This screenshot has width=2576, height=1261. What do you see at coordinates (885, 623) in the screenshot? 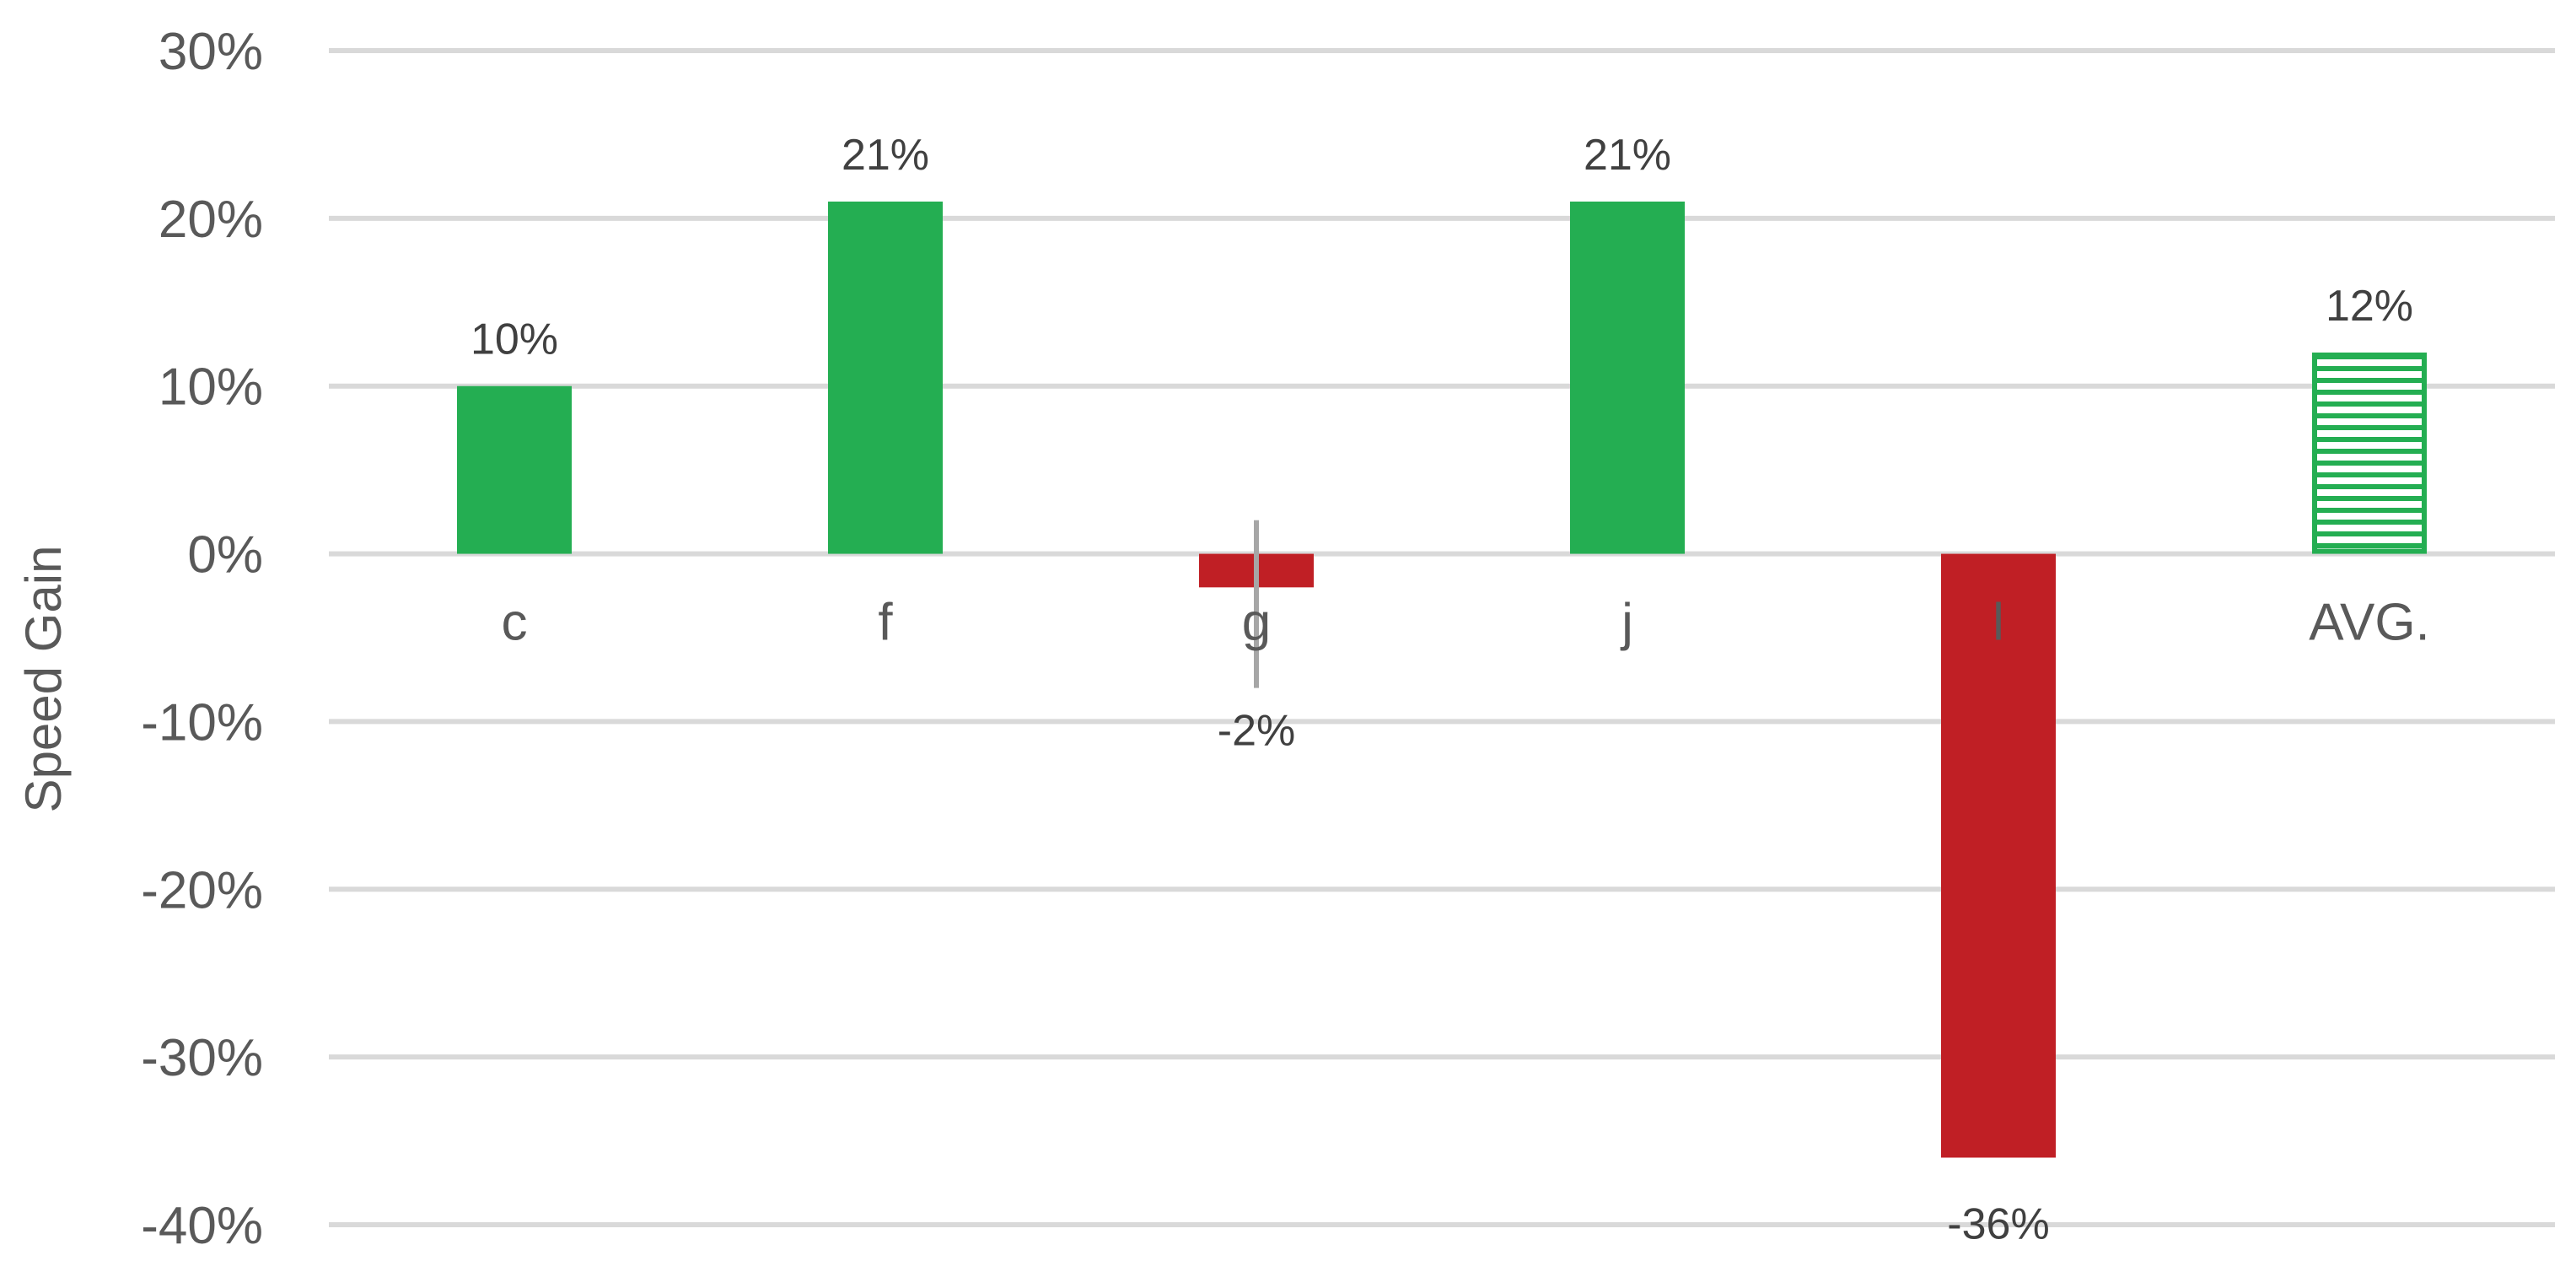
I see `category-label: f` at bounding box center [885, 623].